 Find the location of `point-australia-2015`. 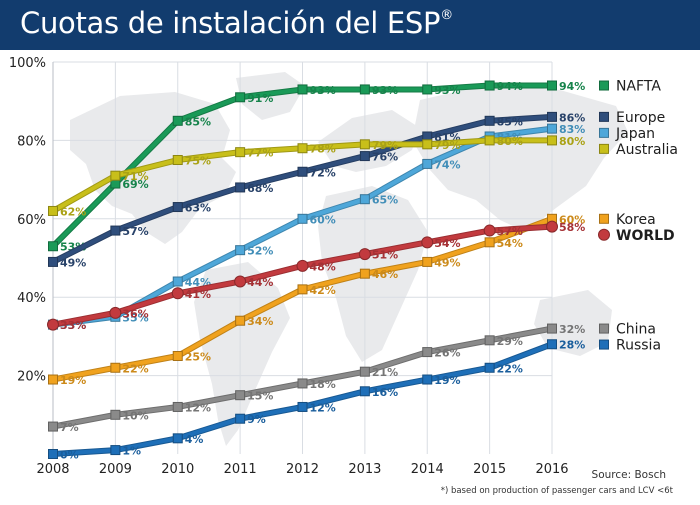

point-australia-2015 is located at coordinates (489, 140).